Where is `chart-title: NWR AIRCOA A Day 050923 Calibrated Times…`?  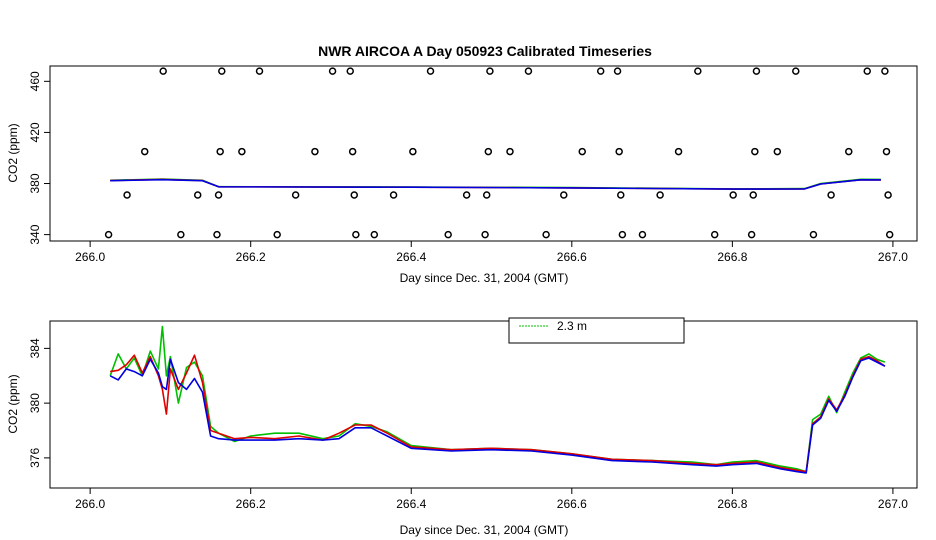
chart-title: NWR AIRCOA A Day 050923 Calibrated Times… is located at coordinates (485, 51).